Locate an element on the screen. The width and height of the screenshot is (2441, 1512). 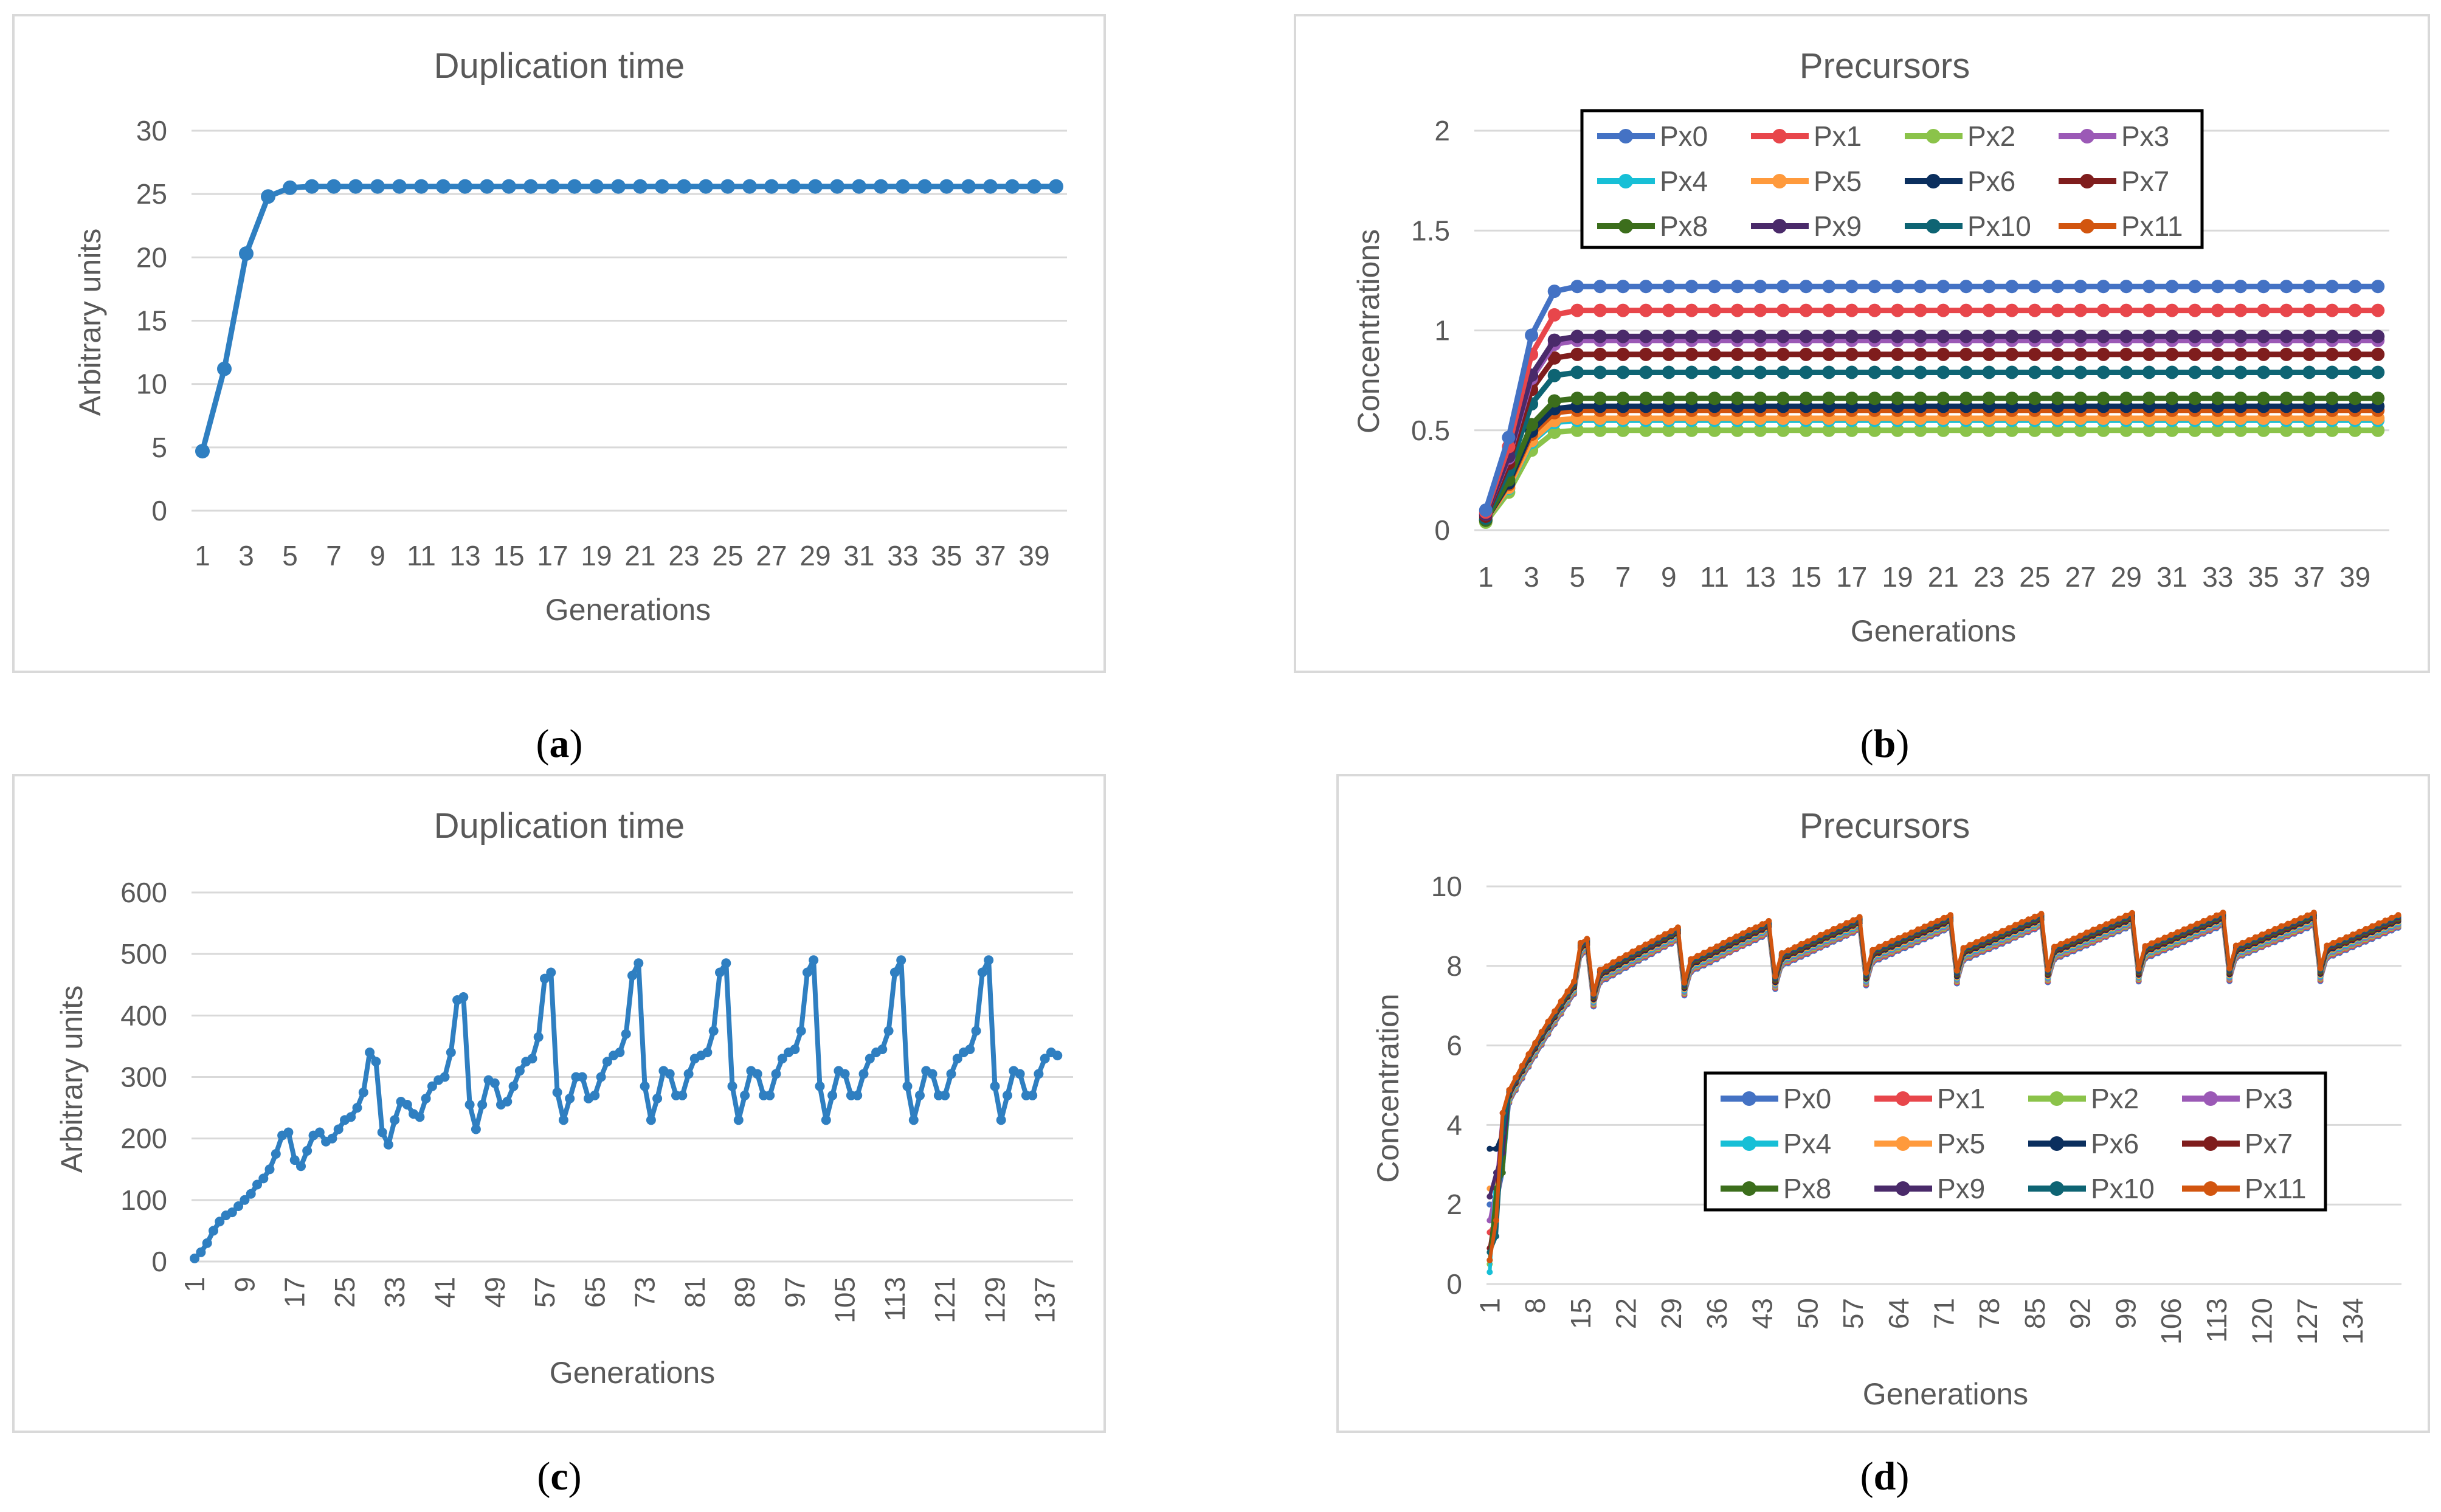
plot-b-ytick-label: 1 is located at coordinates (1442, 331).